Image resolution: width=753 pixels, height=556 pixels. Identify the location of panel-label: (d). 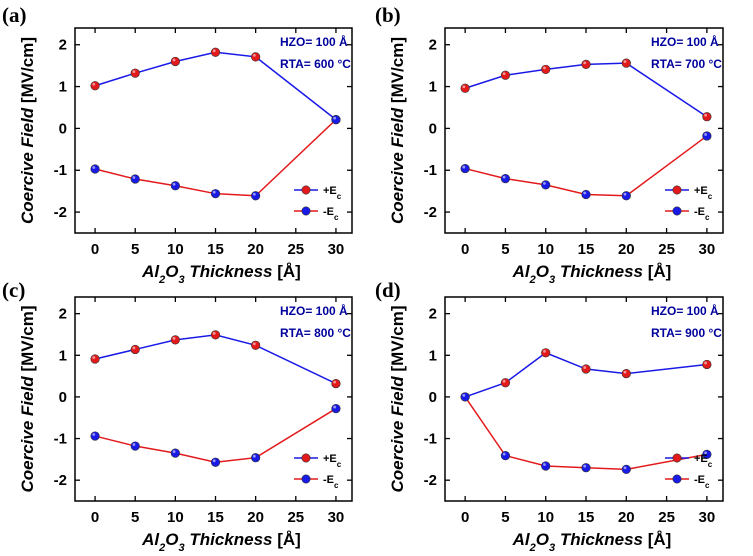
(388, 290).